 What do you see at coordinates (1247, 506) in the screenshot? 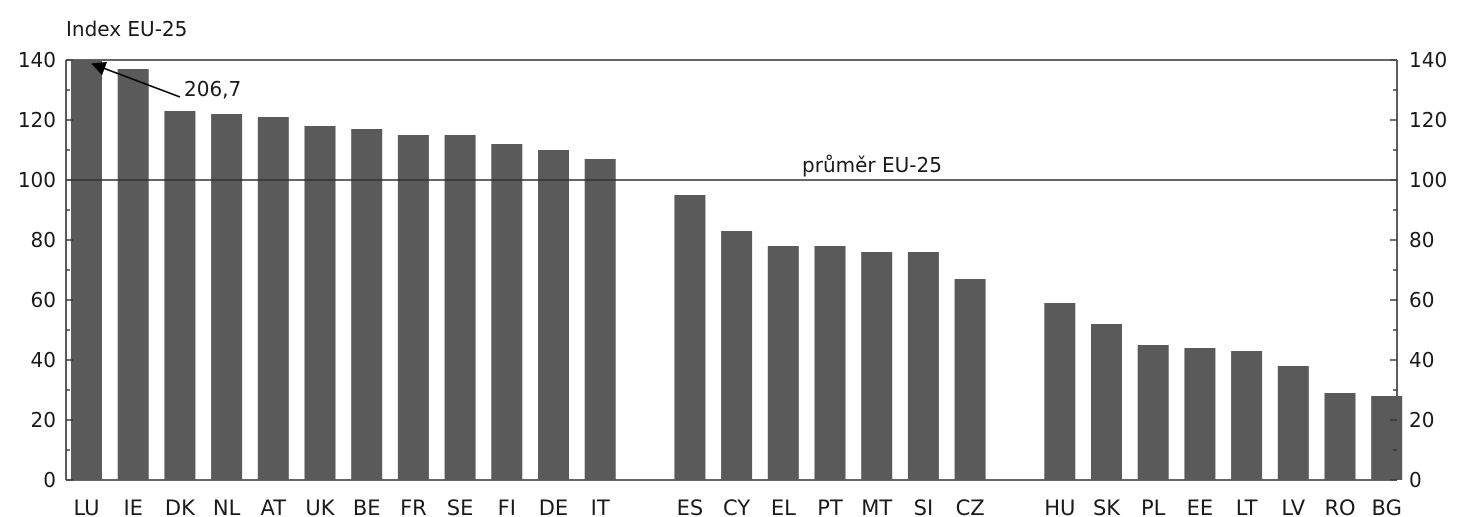
I see `x-tick-label: LT` at bounding box center [1247, 506].